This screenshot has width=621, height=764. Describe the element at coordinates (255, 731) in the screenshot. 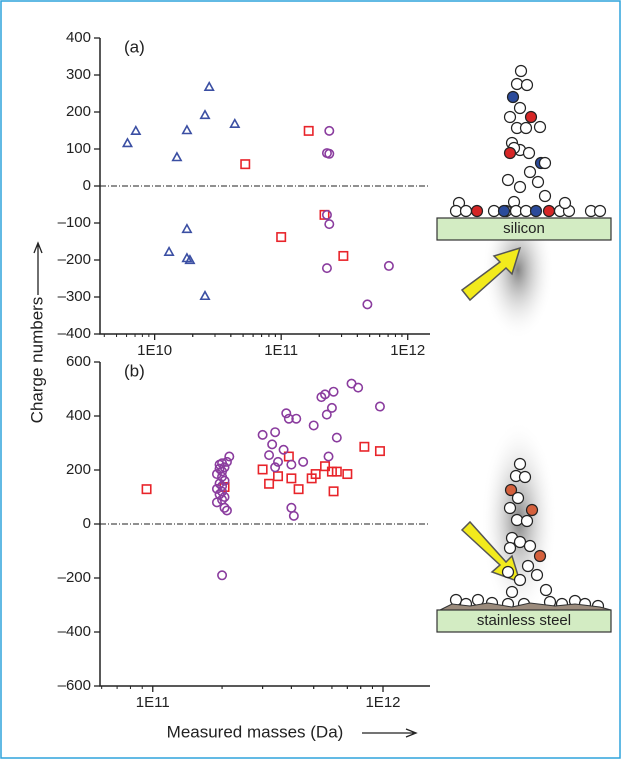

I see `x-axis-label: Measured masses (Da)` at that location.